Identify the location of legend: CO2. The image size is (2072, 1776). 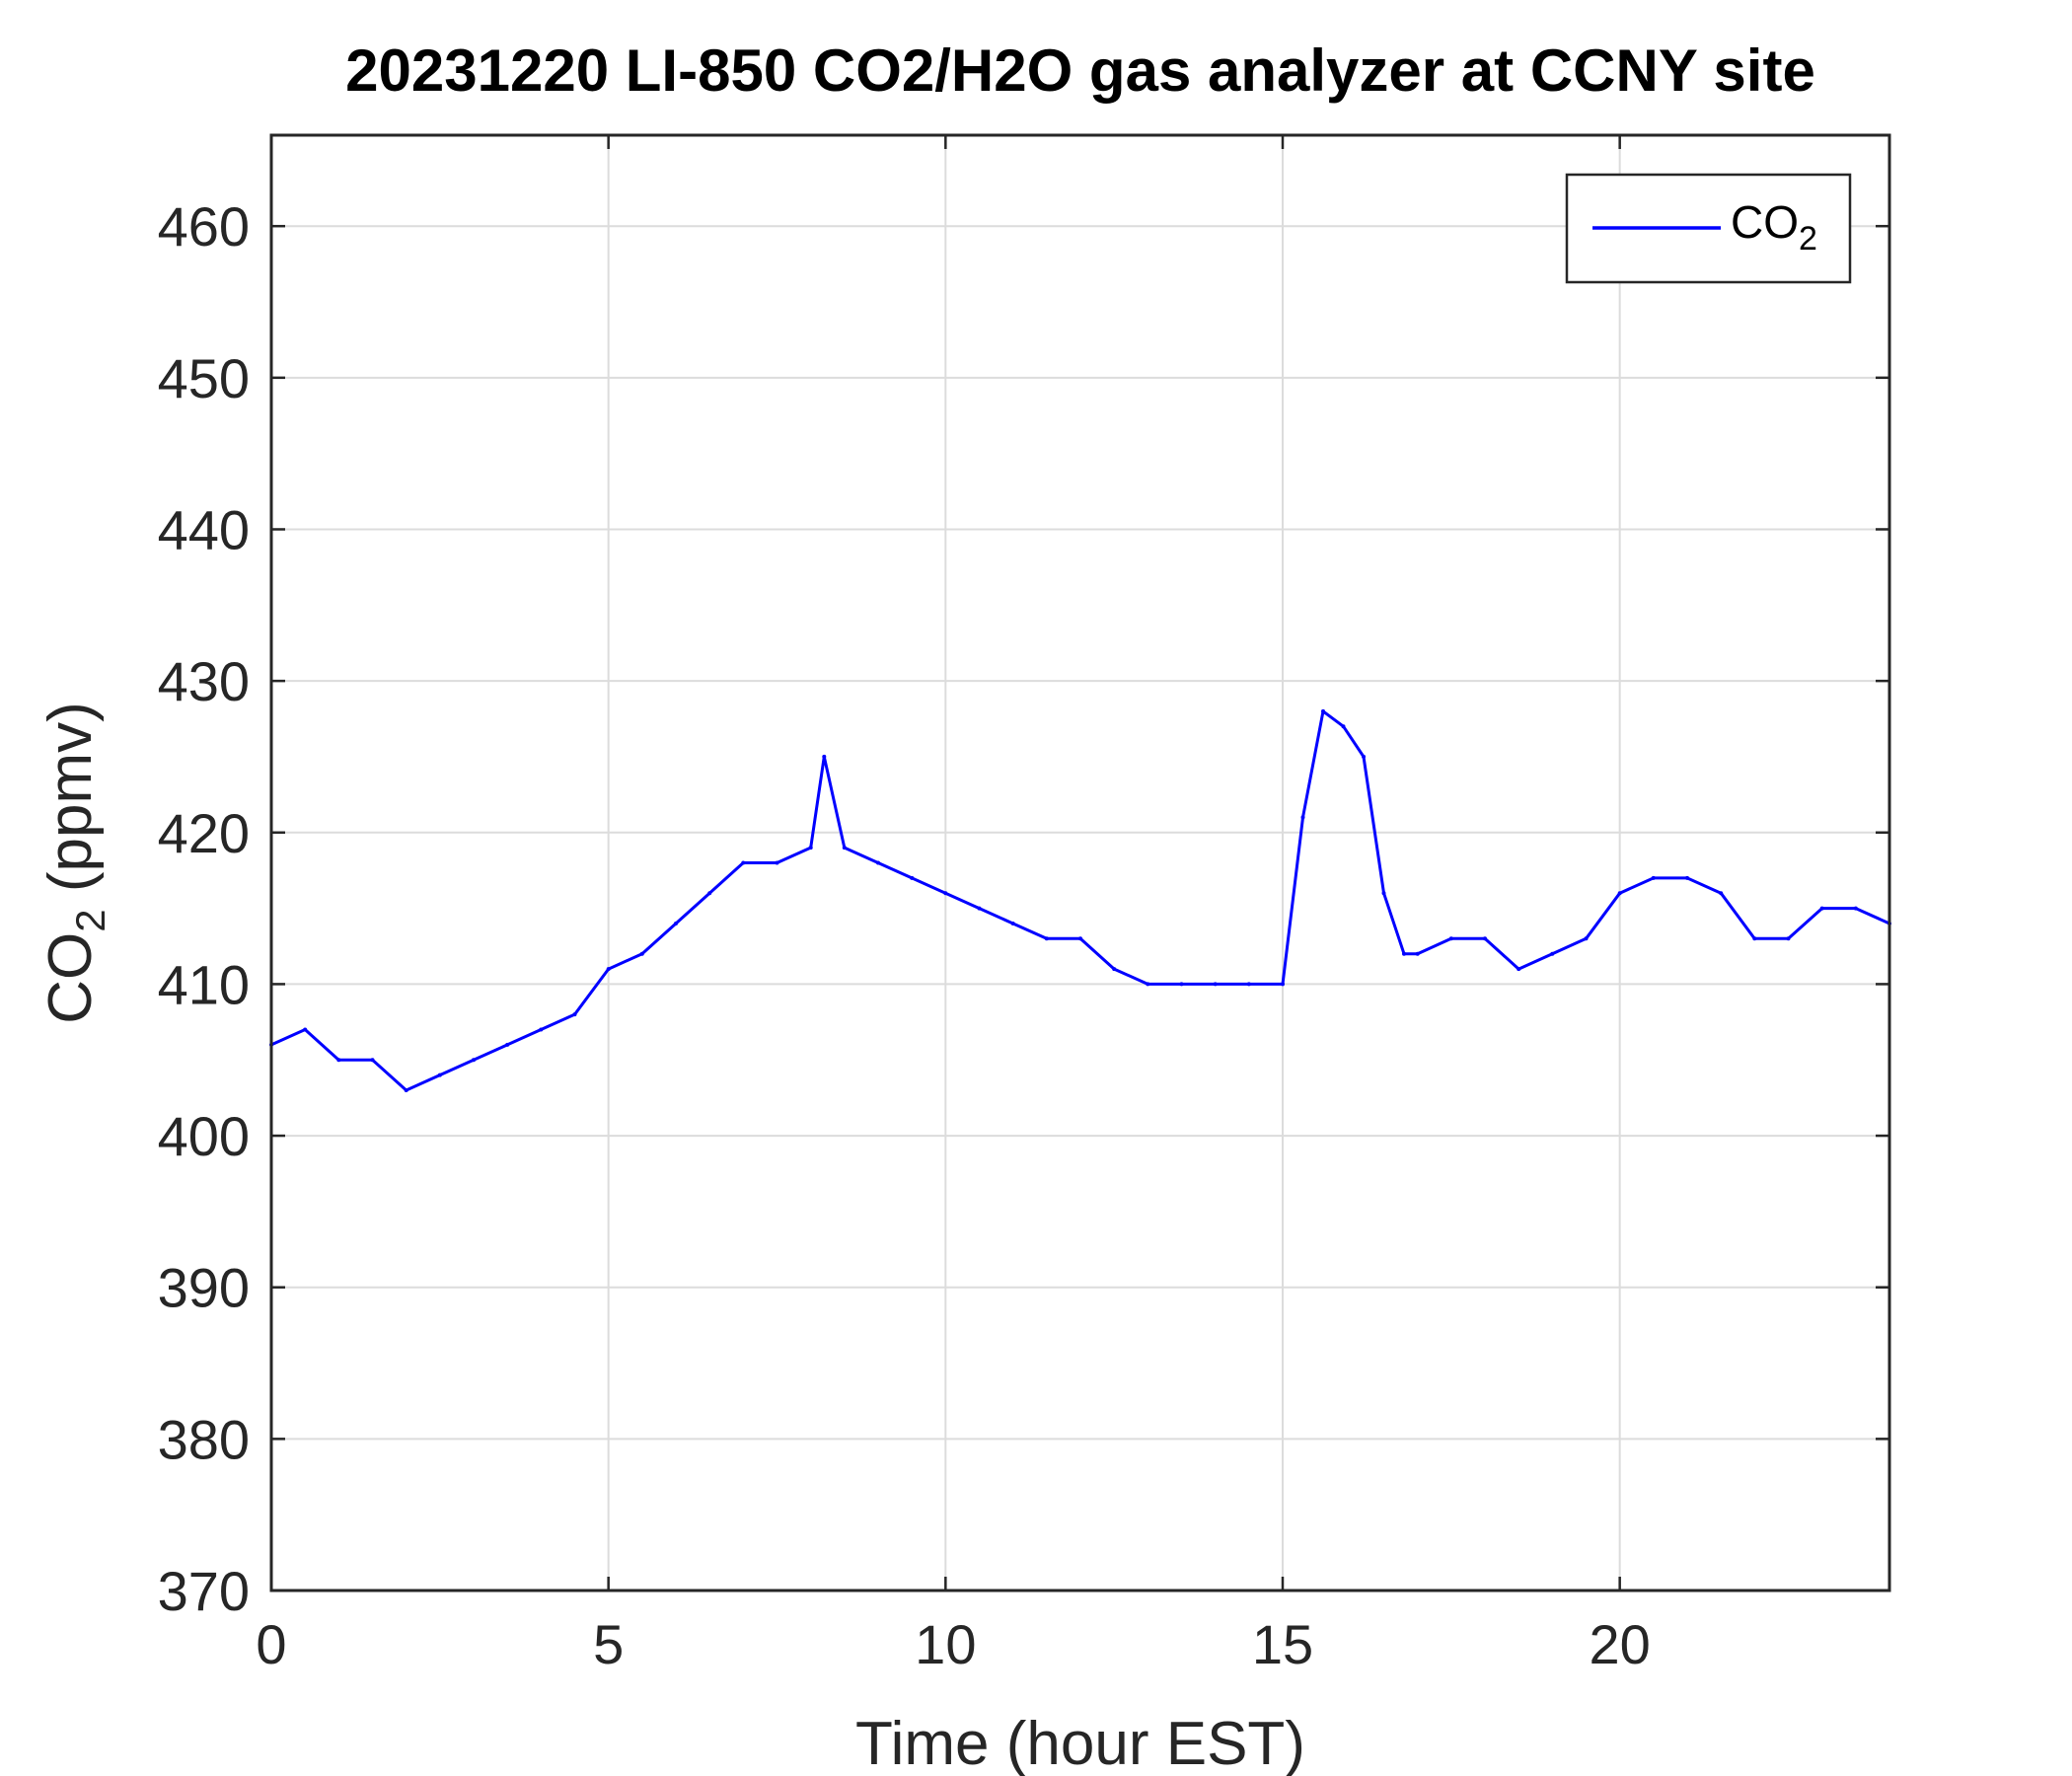
(1709, 229).